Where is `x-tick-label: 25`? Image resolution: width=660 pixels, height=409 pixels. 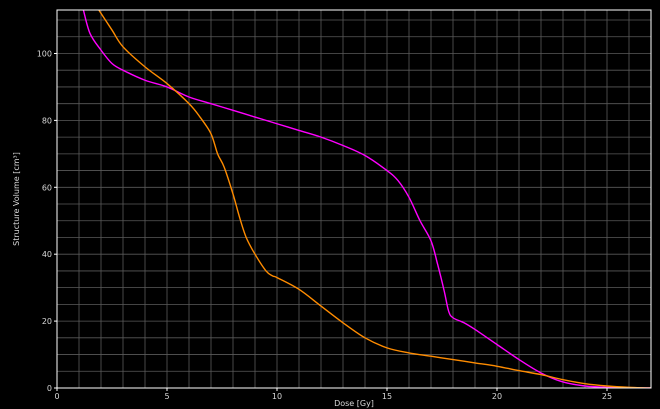
x-tick-label: 25 is located at coordinates (607, 396).